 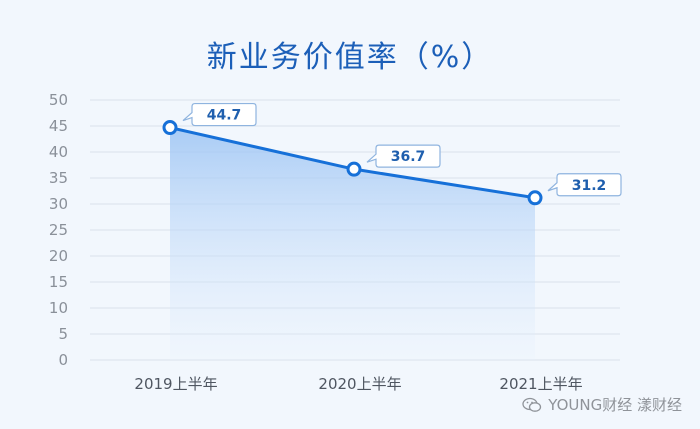 I want to click on y-axis-tick-labels: 0 5 10 15 20 25 30 35 40 45 50, so click(x=58, y=230).